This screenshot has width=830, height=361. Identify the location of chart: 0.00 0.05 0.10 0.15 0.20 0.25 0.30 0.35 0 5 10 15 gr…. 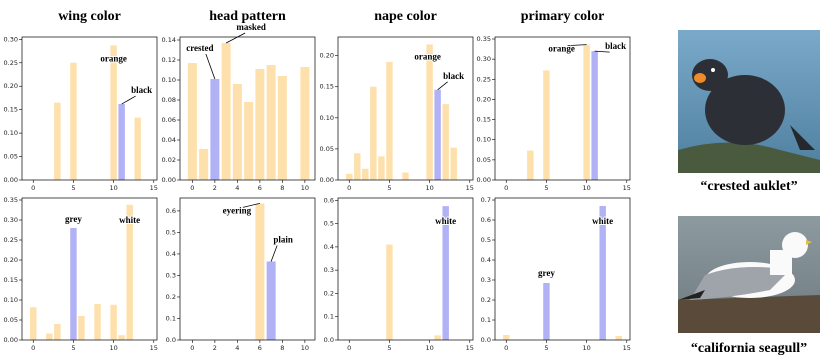
(81, 274).